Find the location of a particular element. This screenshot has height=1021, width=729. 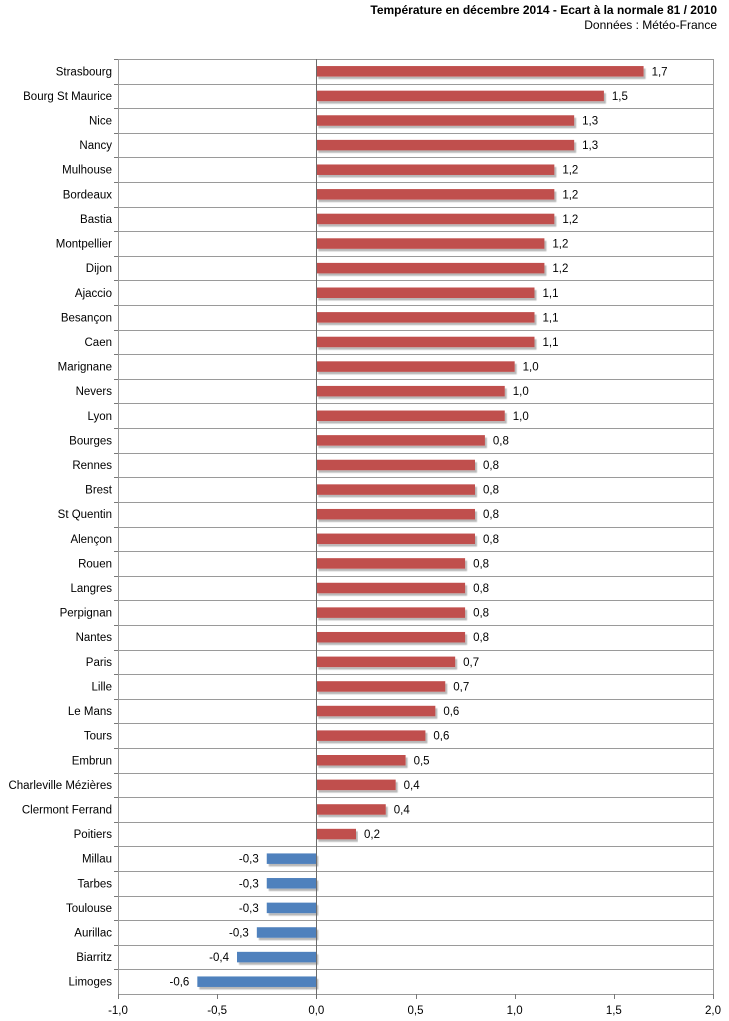

category-label: Biarritz is located at coordinates (94, 958).